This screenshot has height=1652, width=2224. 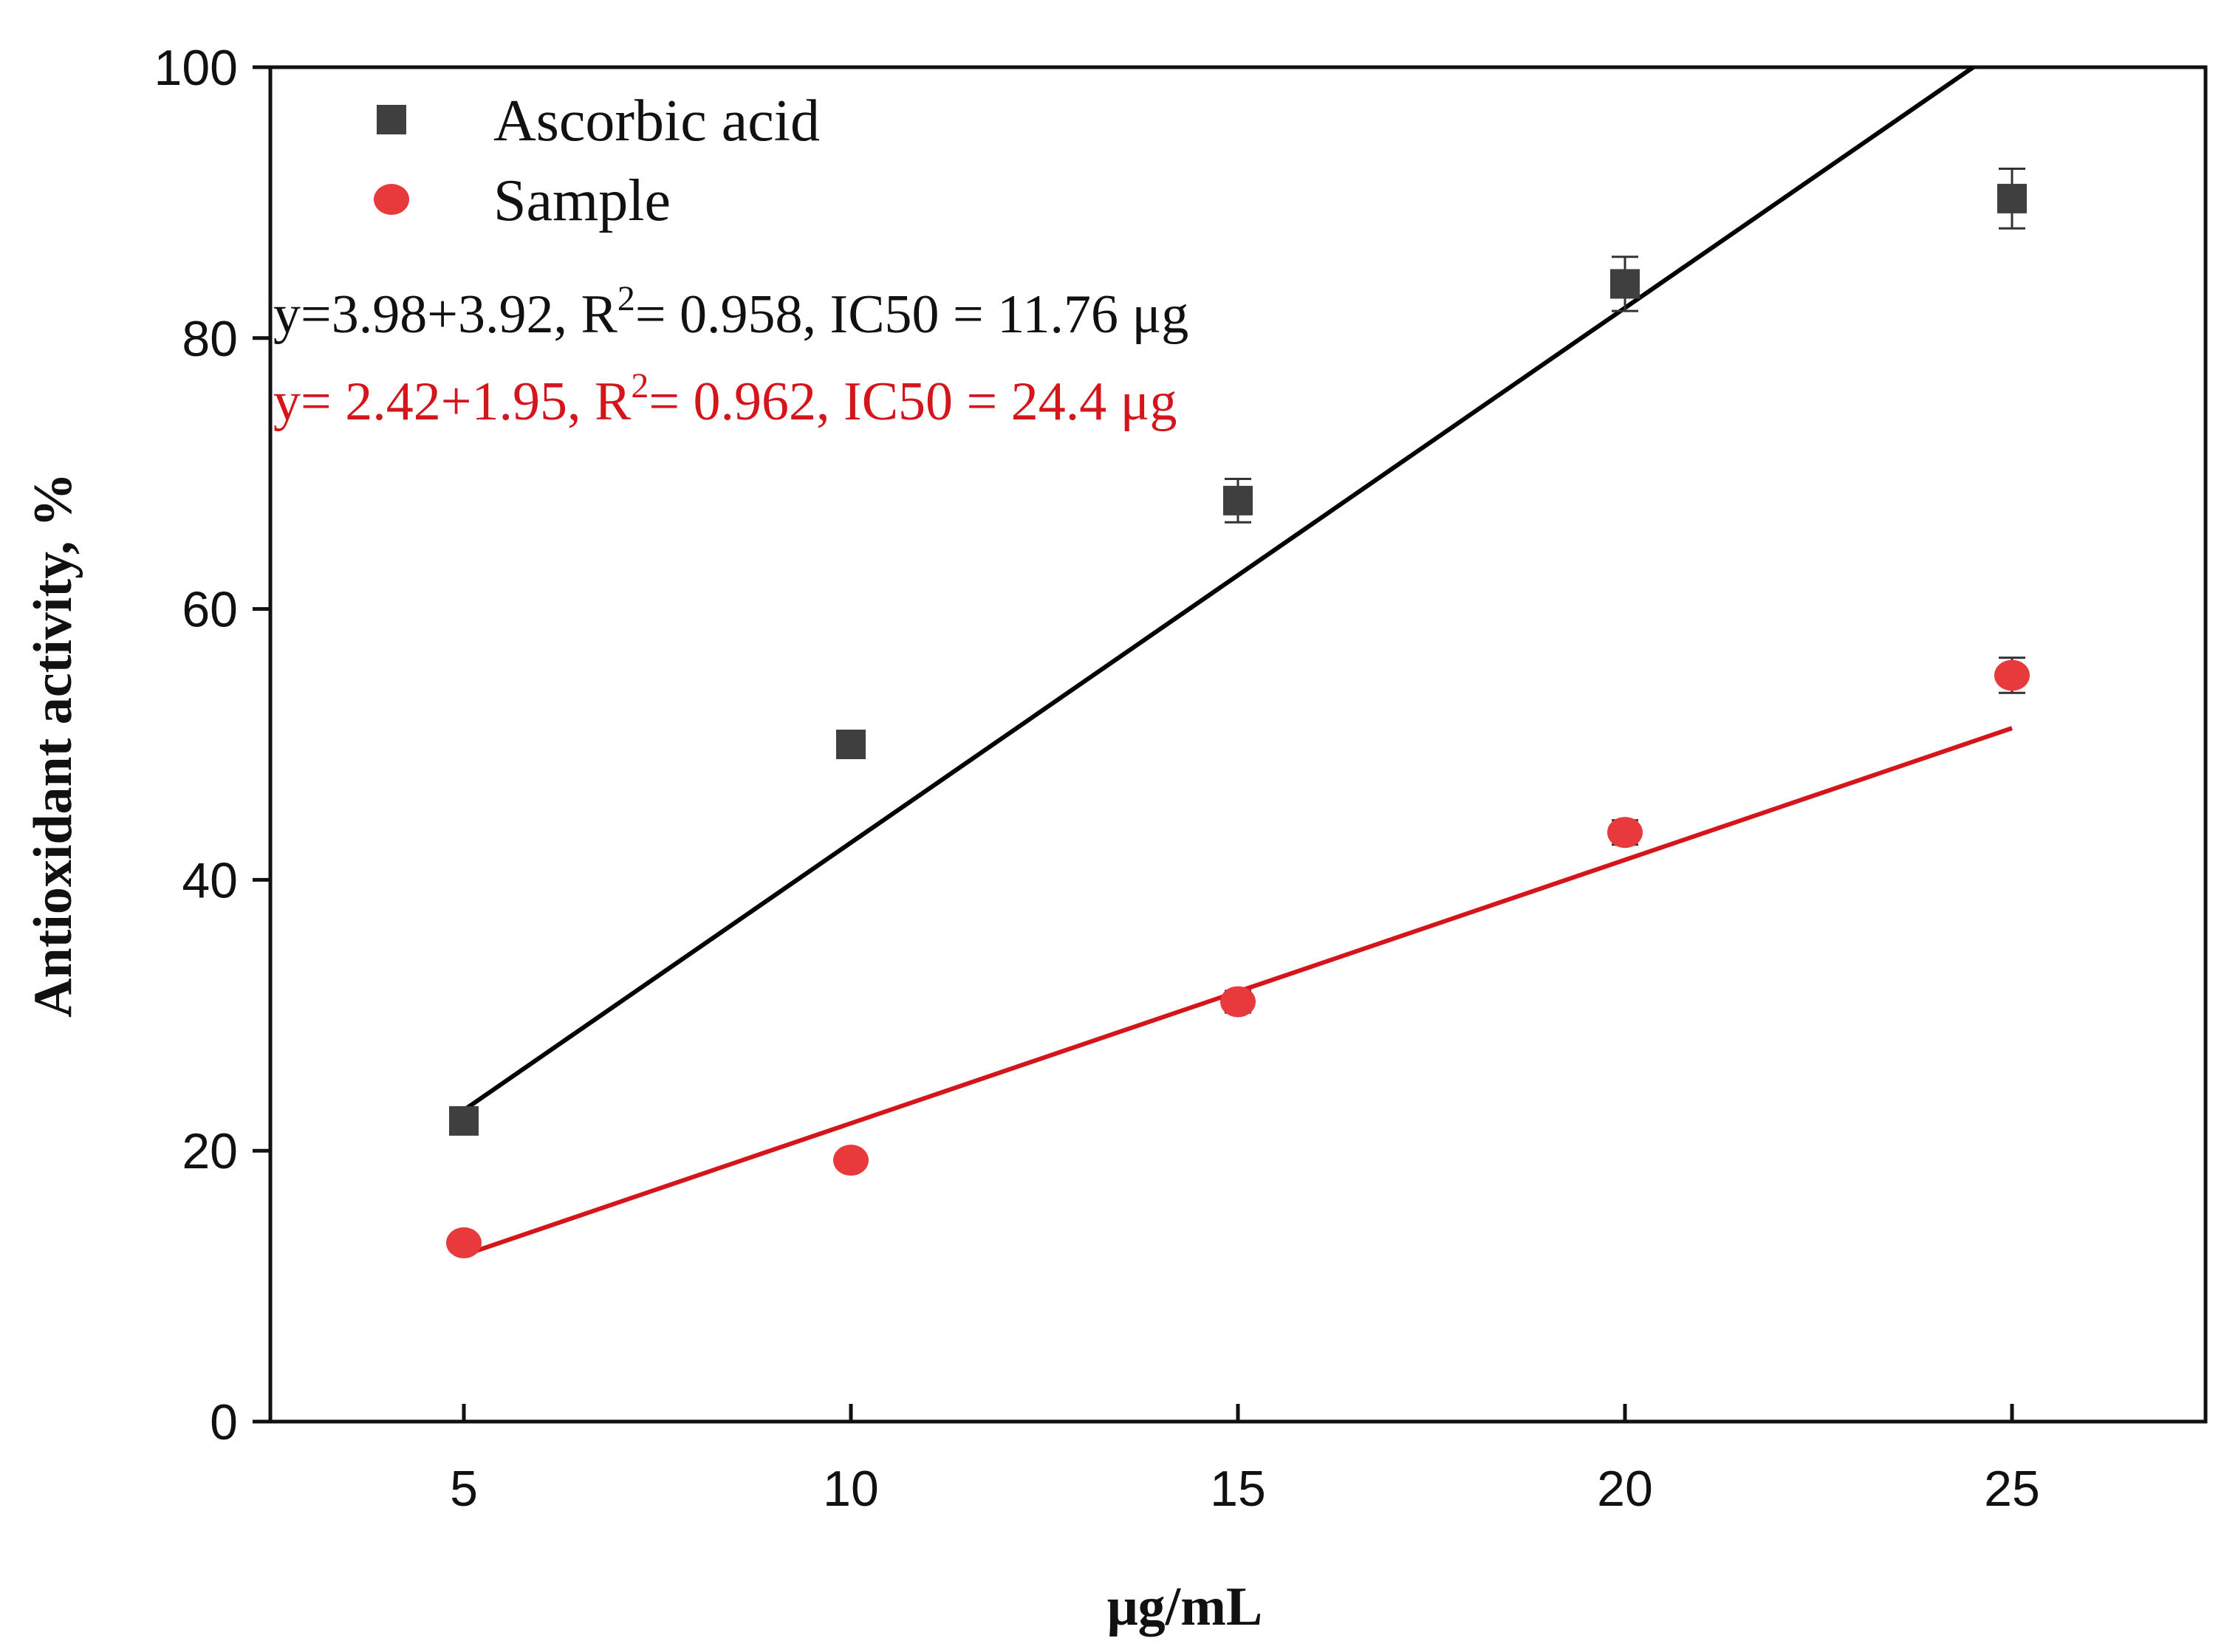 I want to click on x-axis-title: μg/mL, so click(x=1185, y=1607).